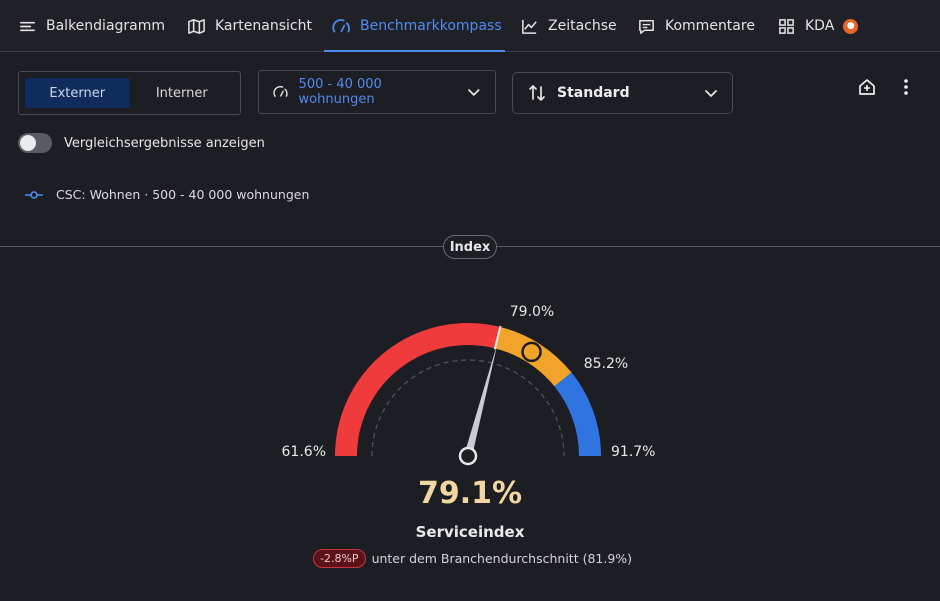 This screenshot has width=940, height=601. I want to click on more-vertical-icon, so click(906, 87).